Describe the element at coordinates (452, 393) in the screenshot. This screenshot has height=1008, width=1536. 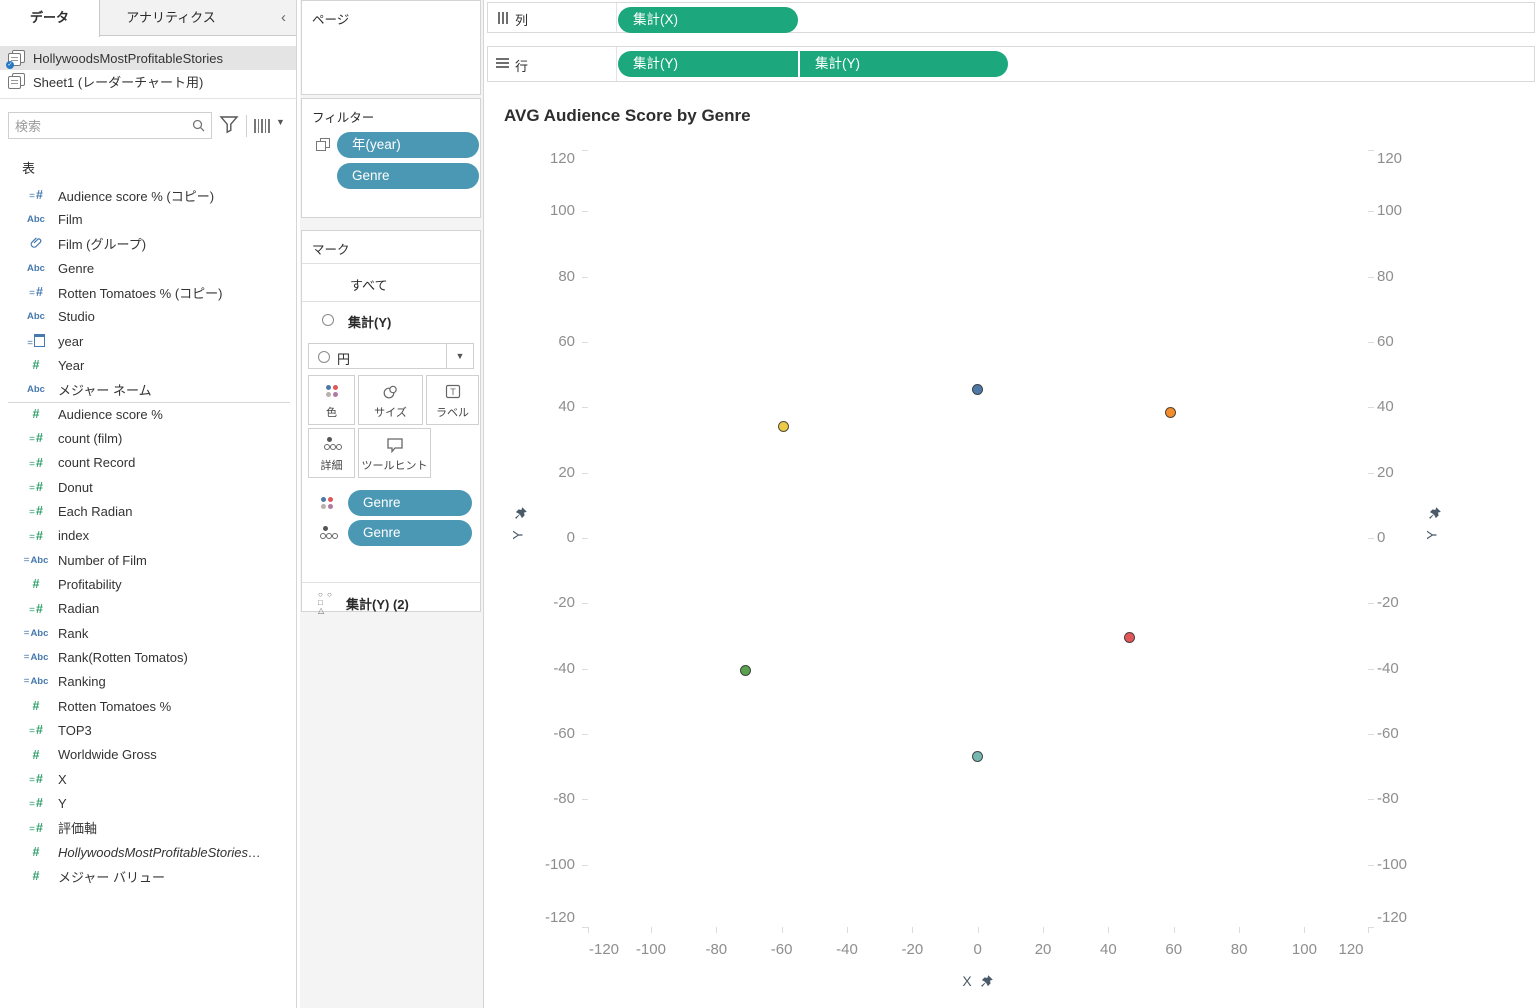
I see `label-icon: T` at that location.